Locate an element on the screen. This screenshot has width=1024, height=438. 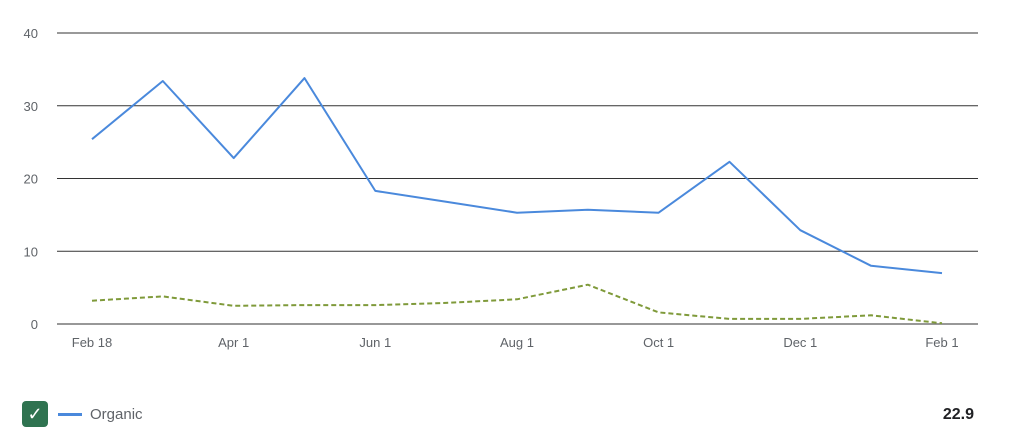
legend: ✓ Organic is located at coordinates (82, 414).